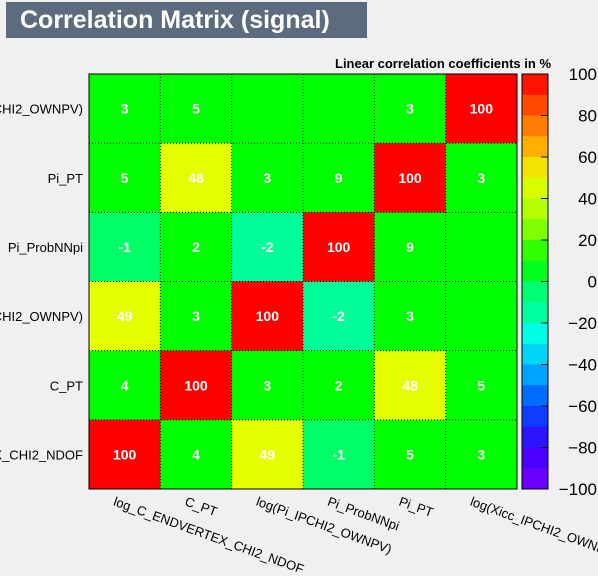 This screenshot has width=598, height=576. Describe the element at coordinates (582, 448) in the screenshot. I see `color-scale-tick-label: −80` at that location.